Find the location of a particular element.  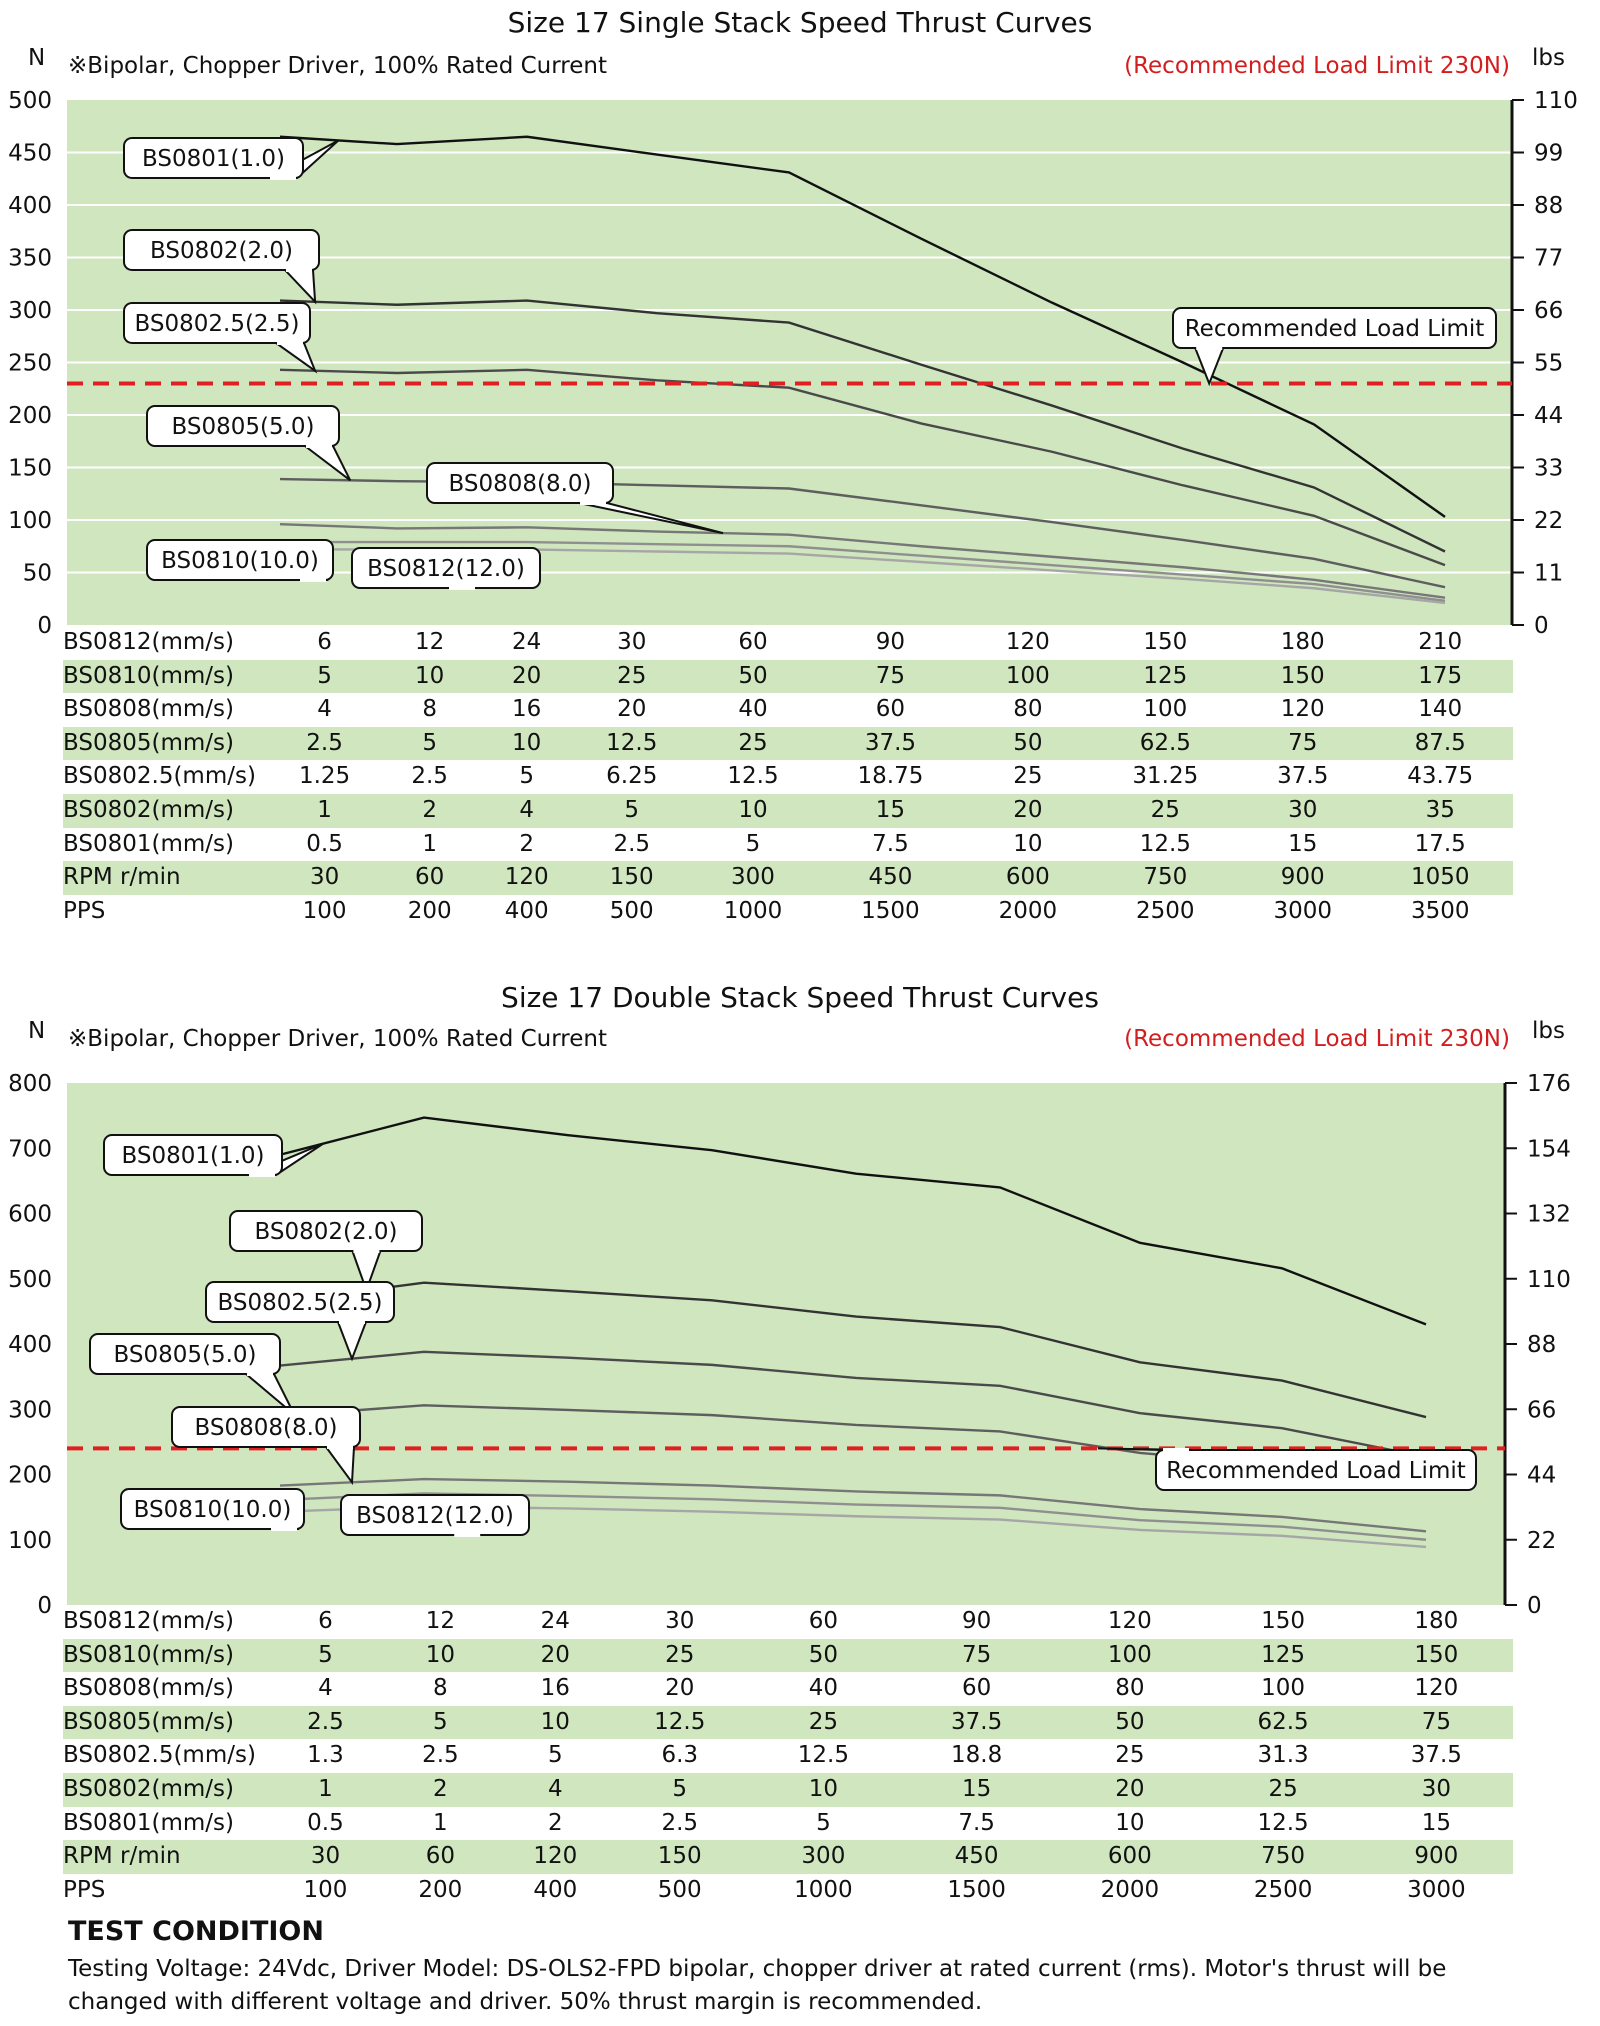

table-row: BS0805(mm/s) 2.5 5 10 12.5 25 37.5 50 62.5 75 is located at coordinates (788, 1722).